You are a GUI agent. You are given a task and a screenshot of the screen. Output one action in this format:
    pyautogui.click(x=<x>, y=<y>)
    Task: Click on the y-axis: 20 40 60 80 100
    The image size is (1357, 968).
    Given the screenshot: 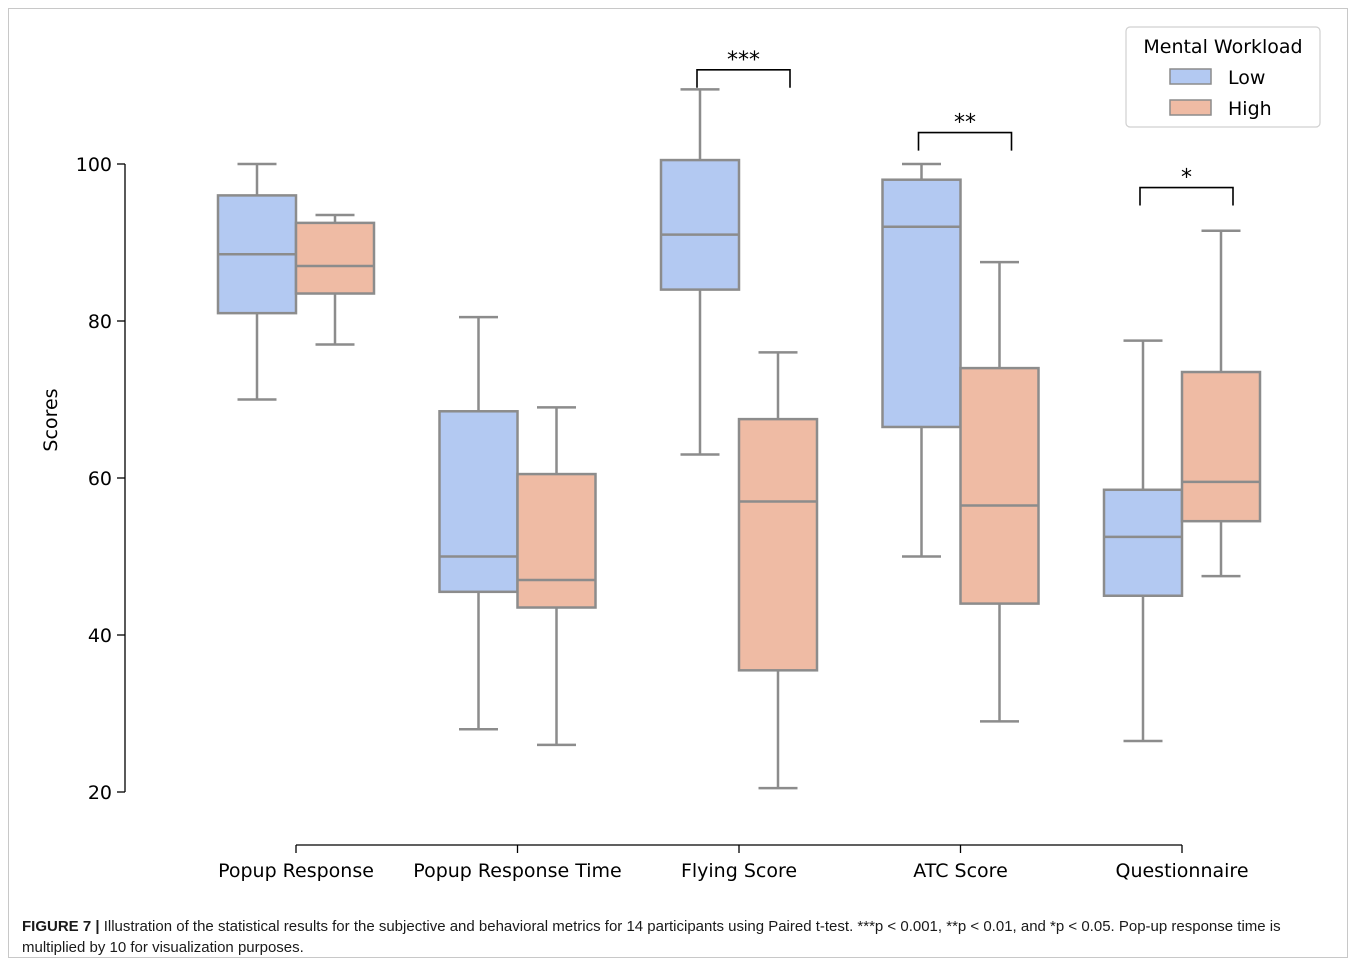 What is the action you would take?
    pyautogui.click(x=101, y=479)
    